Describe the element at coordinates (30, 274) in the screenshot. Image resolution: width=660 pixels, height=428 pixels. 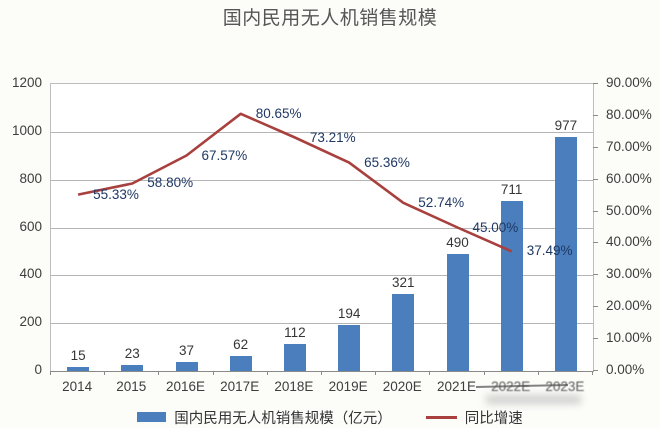
I see `y-axis-tick-label: 400` at that location.